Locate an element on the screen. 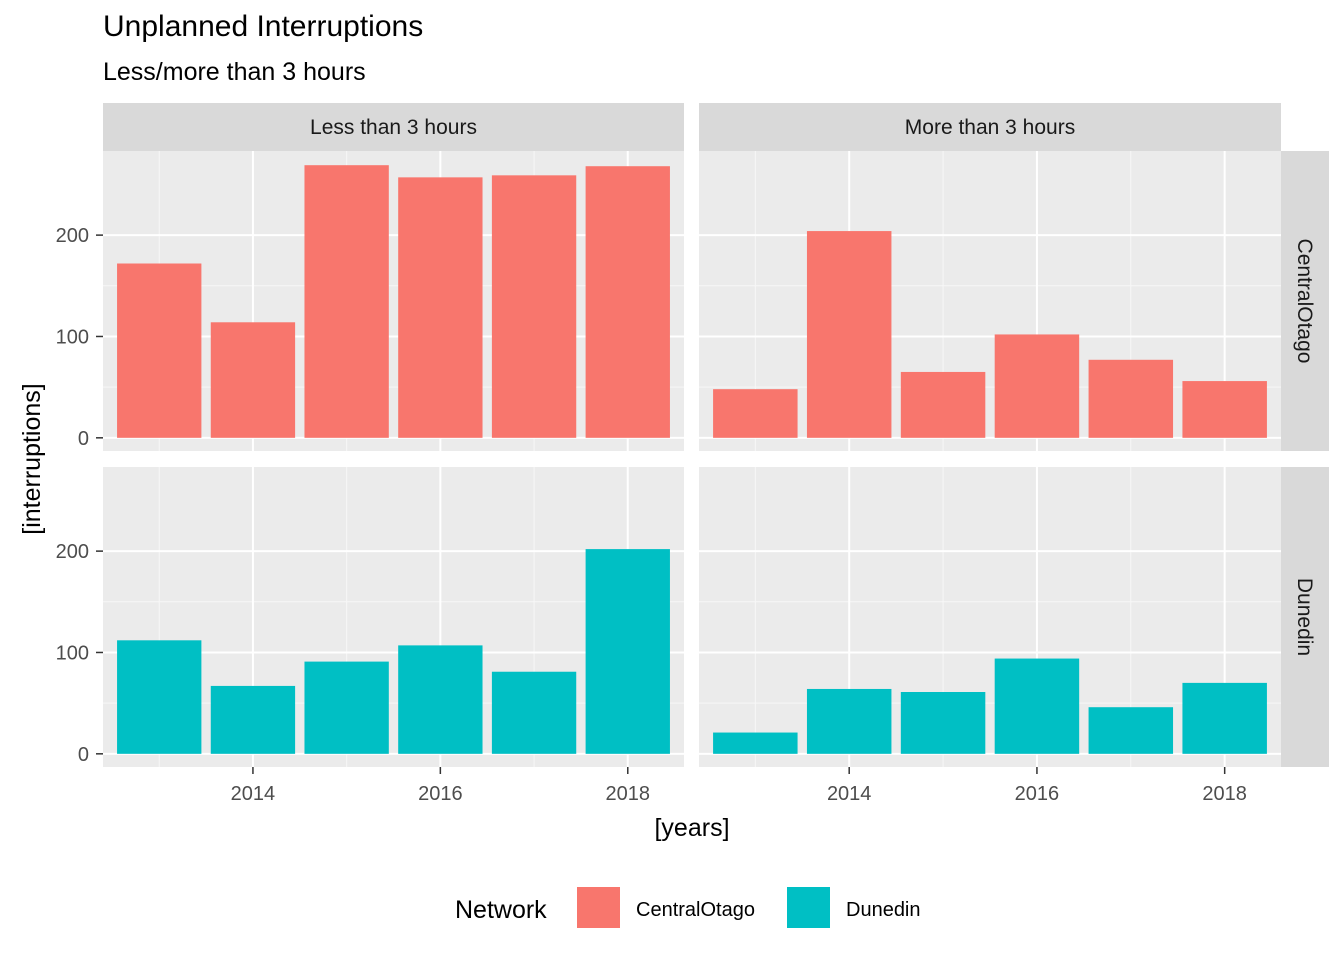 This screenshot has height=960, width=1344. facet-strip-label: Dunedin is located at coordinates (1304, 617).